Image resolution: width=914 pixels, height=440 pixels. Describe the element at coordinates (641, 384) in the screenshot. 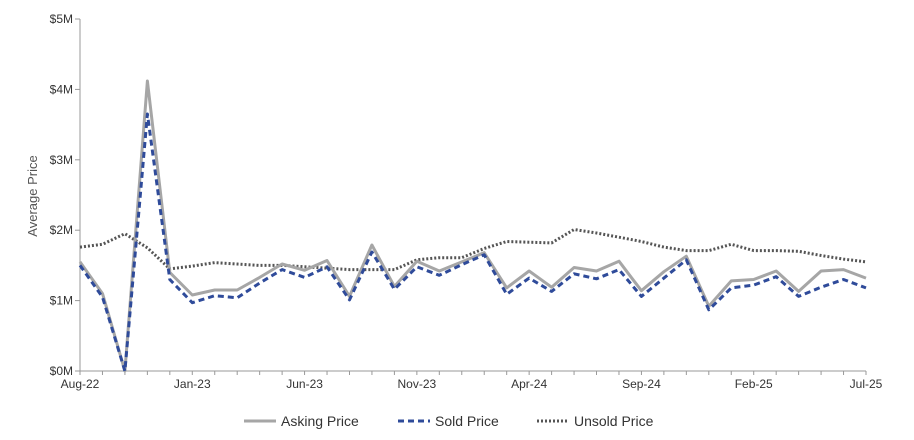

I see `x-tick-label: Sep-24` at that location.